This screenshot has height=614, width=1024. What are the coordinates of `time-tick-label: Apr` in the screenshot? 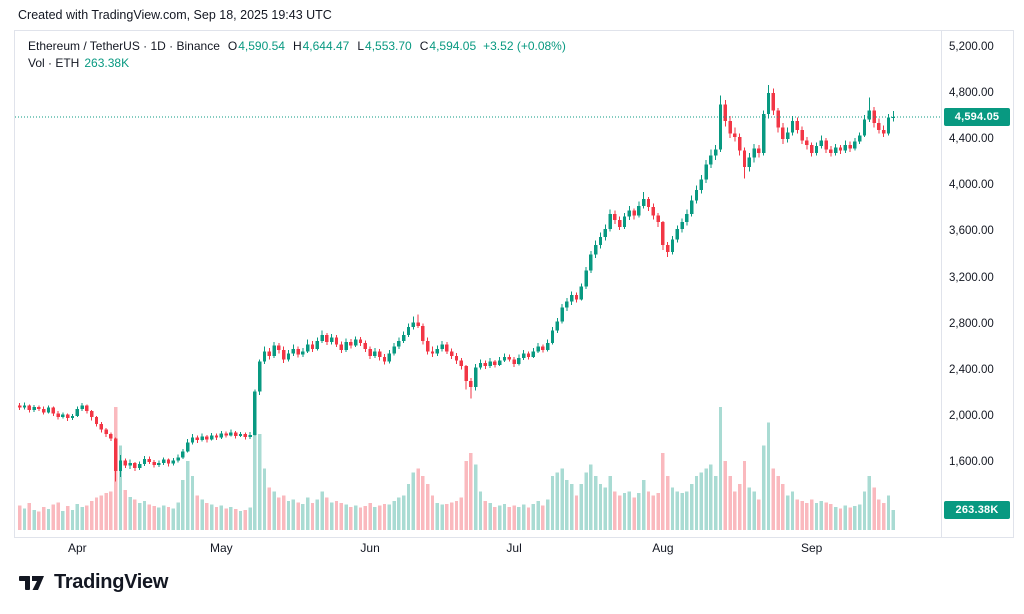 It's located at (77, 548).